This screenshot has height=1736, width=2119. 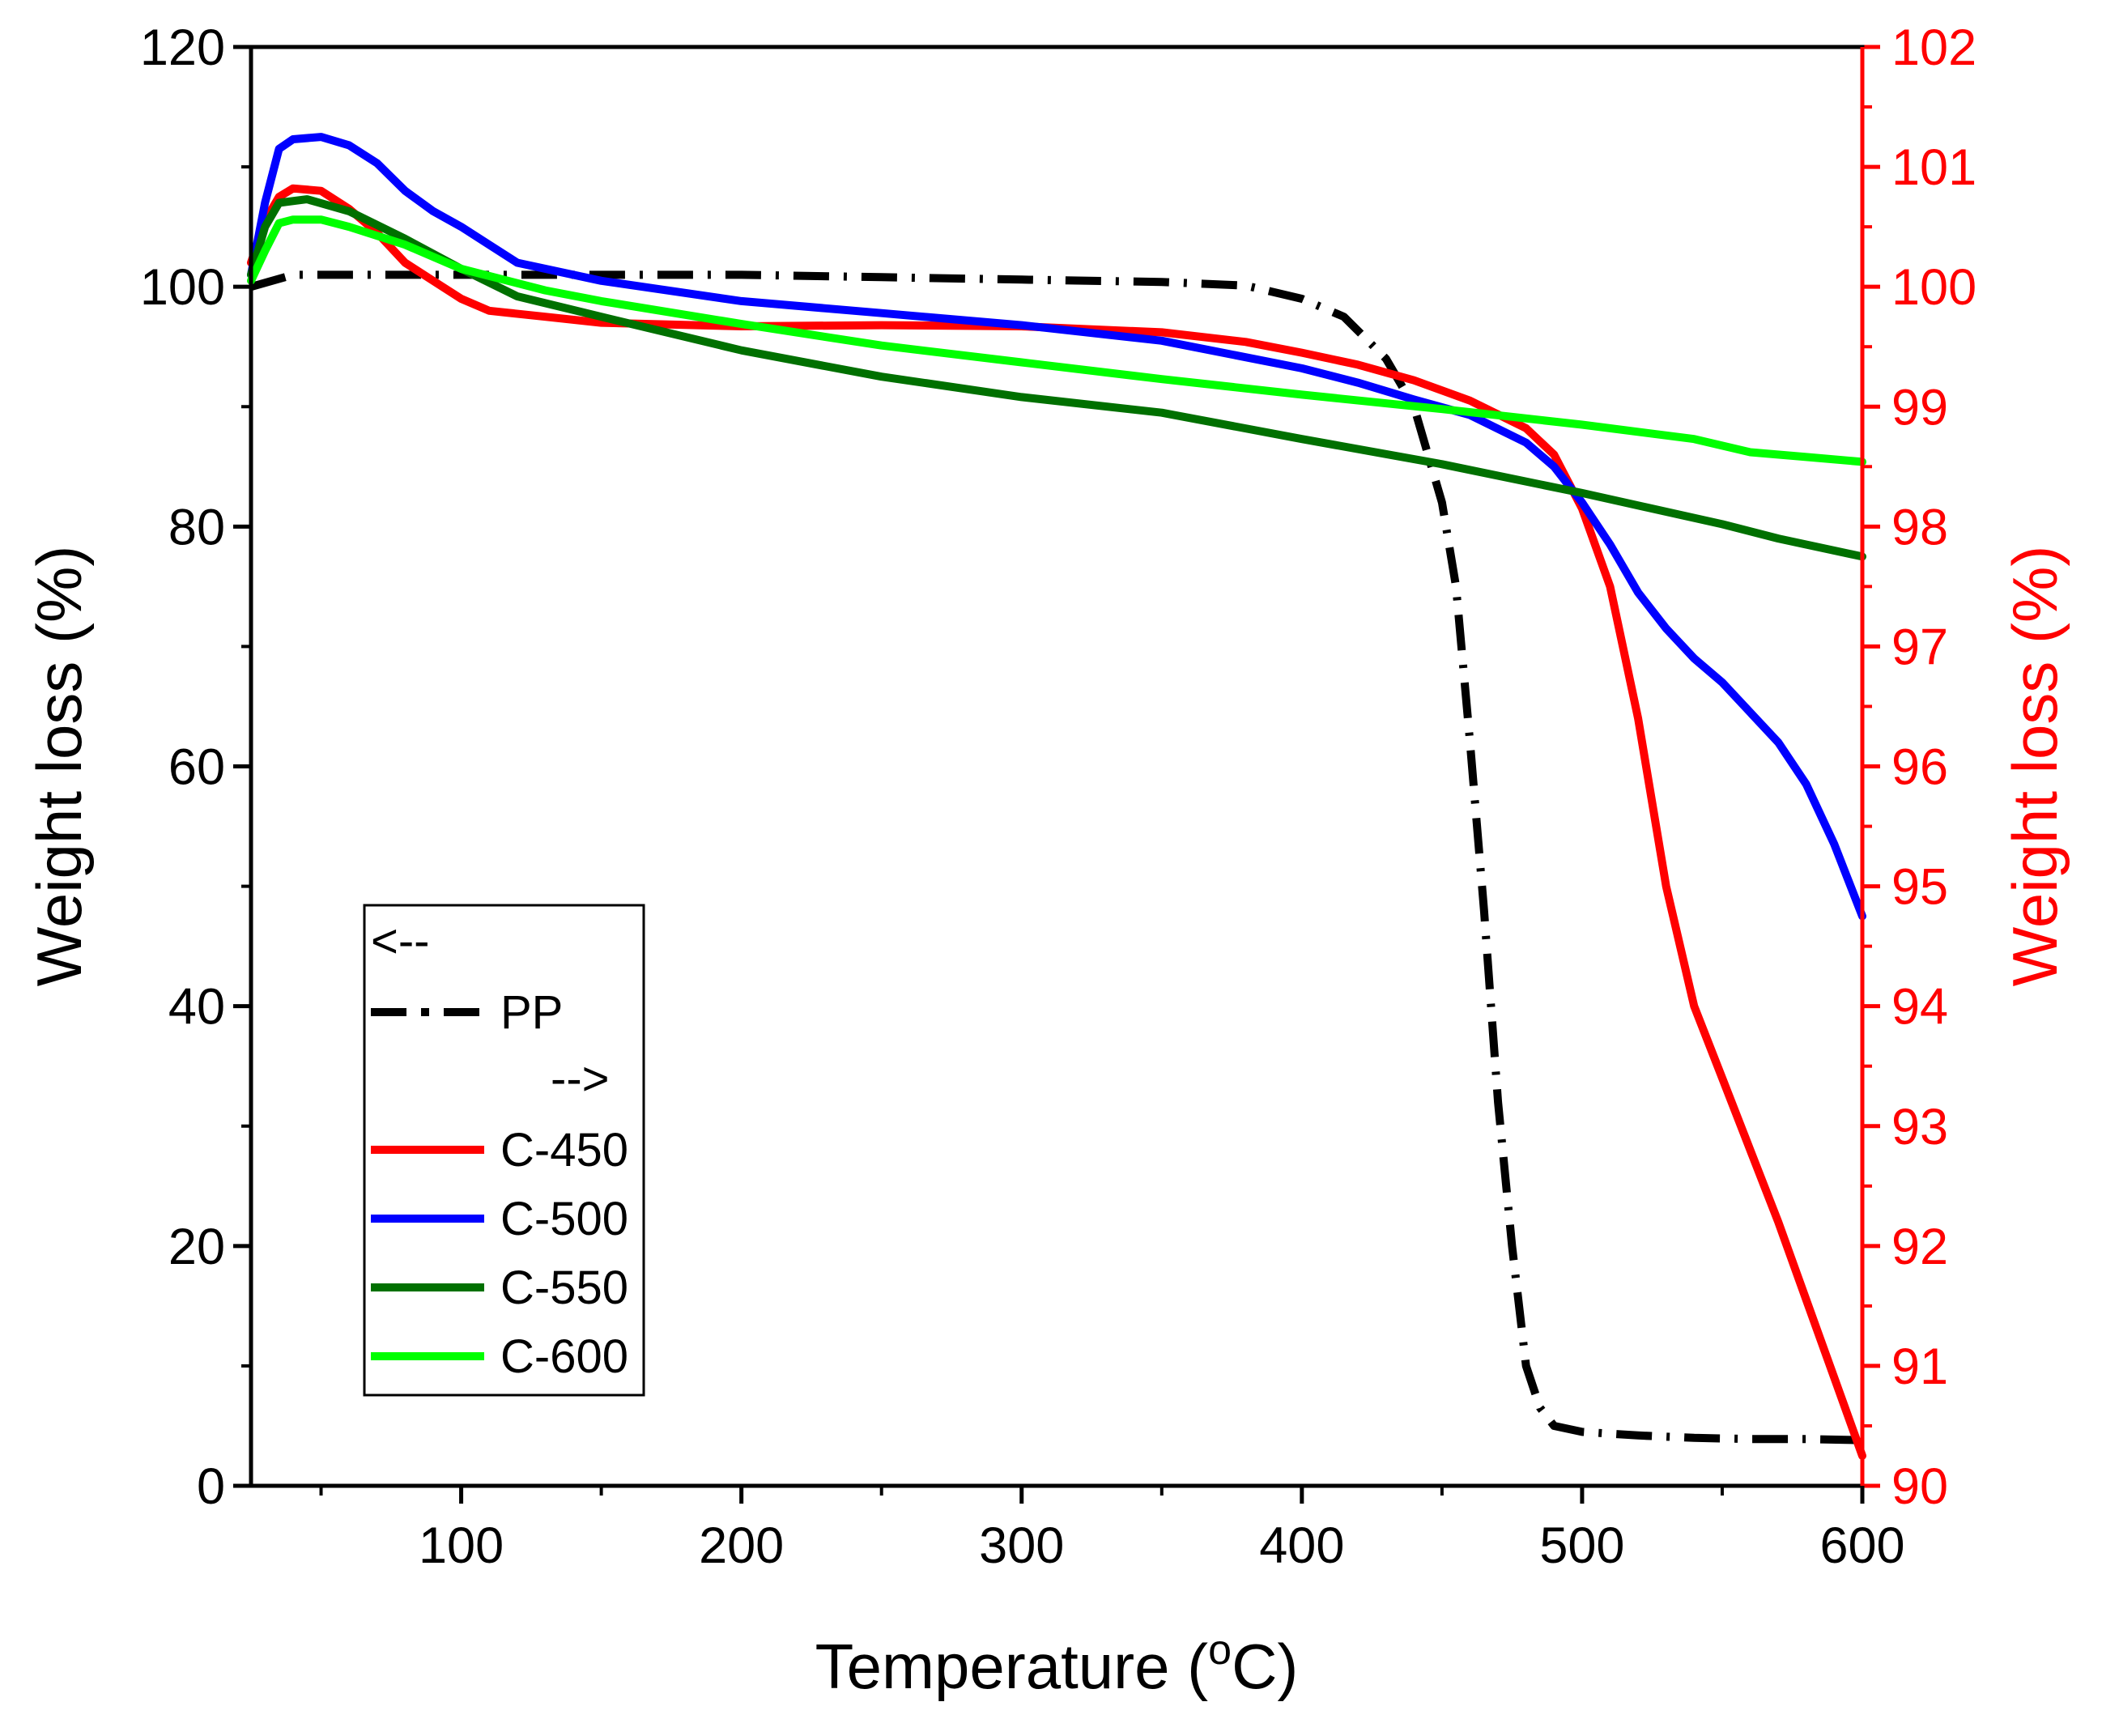 What do you see at coordinates (182, 47) in the screenshot?
I see `y-left-tick-label: 120` at bounding box center [182, 47].